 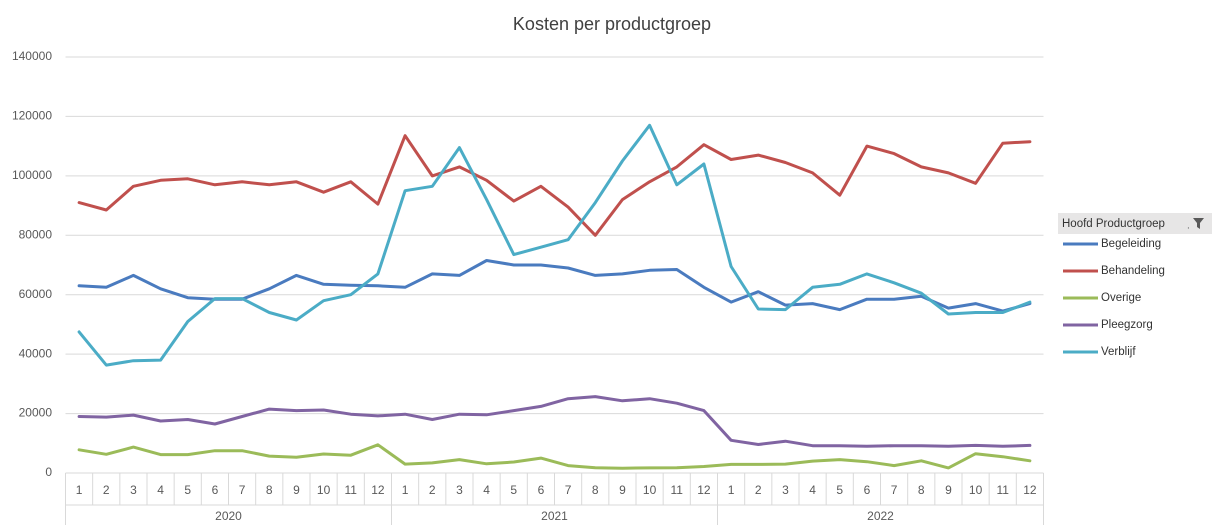 I want to click on y-tick-label: 0, so click(x=48, y=472).